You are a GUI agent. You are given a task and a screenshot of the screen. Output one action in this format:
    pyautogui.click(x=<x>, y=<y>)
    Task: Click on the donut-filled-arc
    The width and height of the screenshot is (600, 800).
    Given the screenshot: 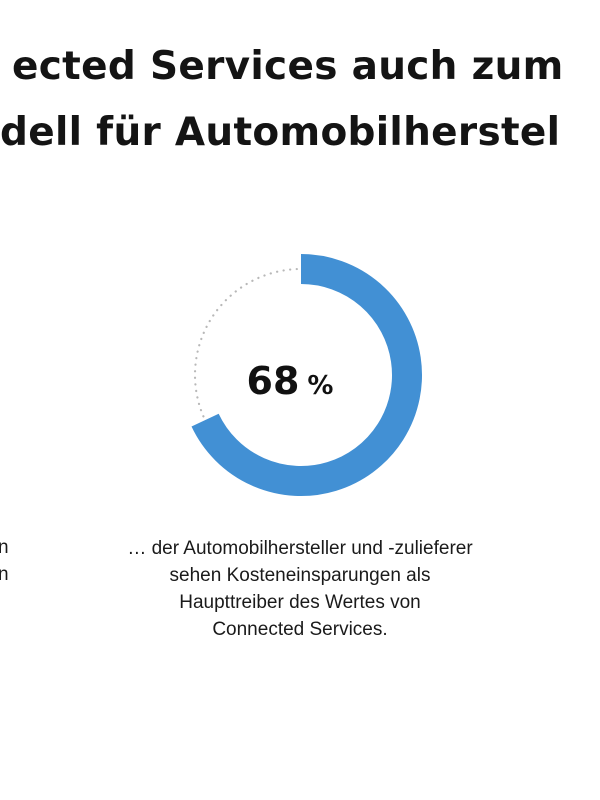 What is the action you would take?
    pyautogui.click(x=306, y=375)
    